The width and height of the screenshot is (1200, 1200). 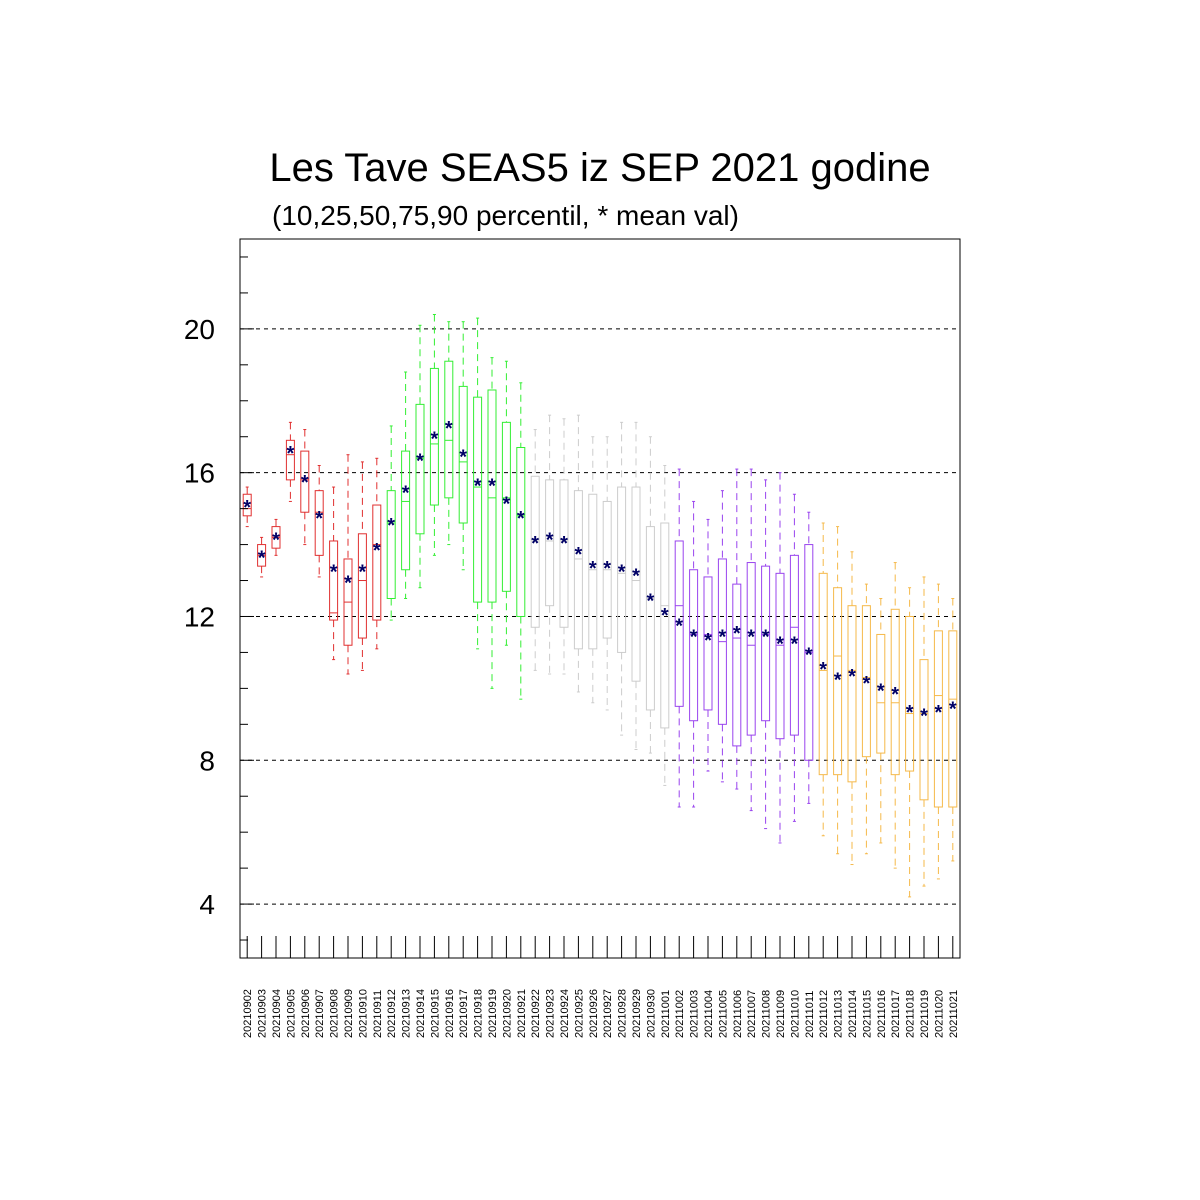 What do you see at coordinates (450, 1013) in the screenshot?
I see `x-tick-label: 20210916` at bounding box center [450, 1013].